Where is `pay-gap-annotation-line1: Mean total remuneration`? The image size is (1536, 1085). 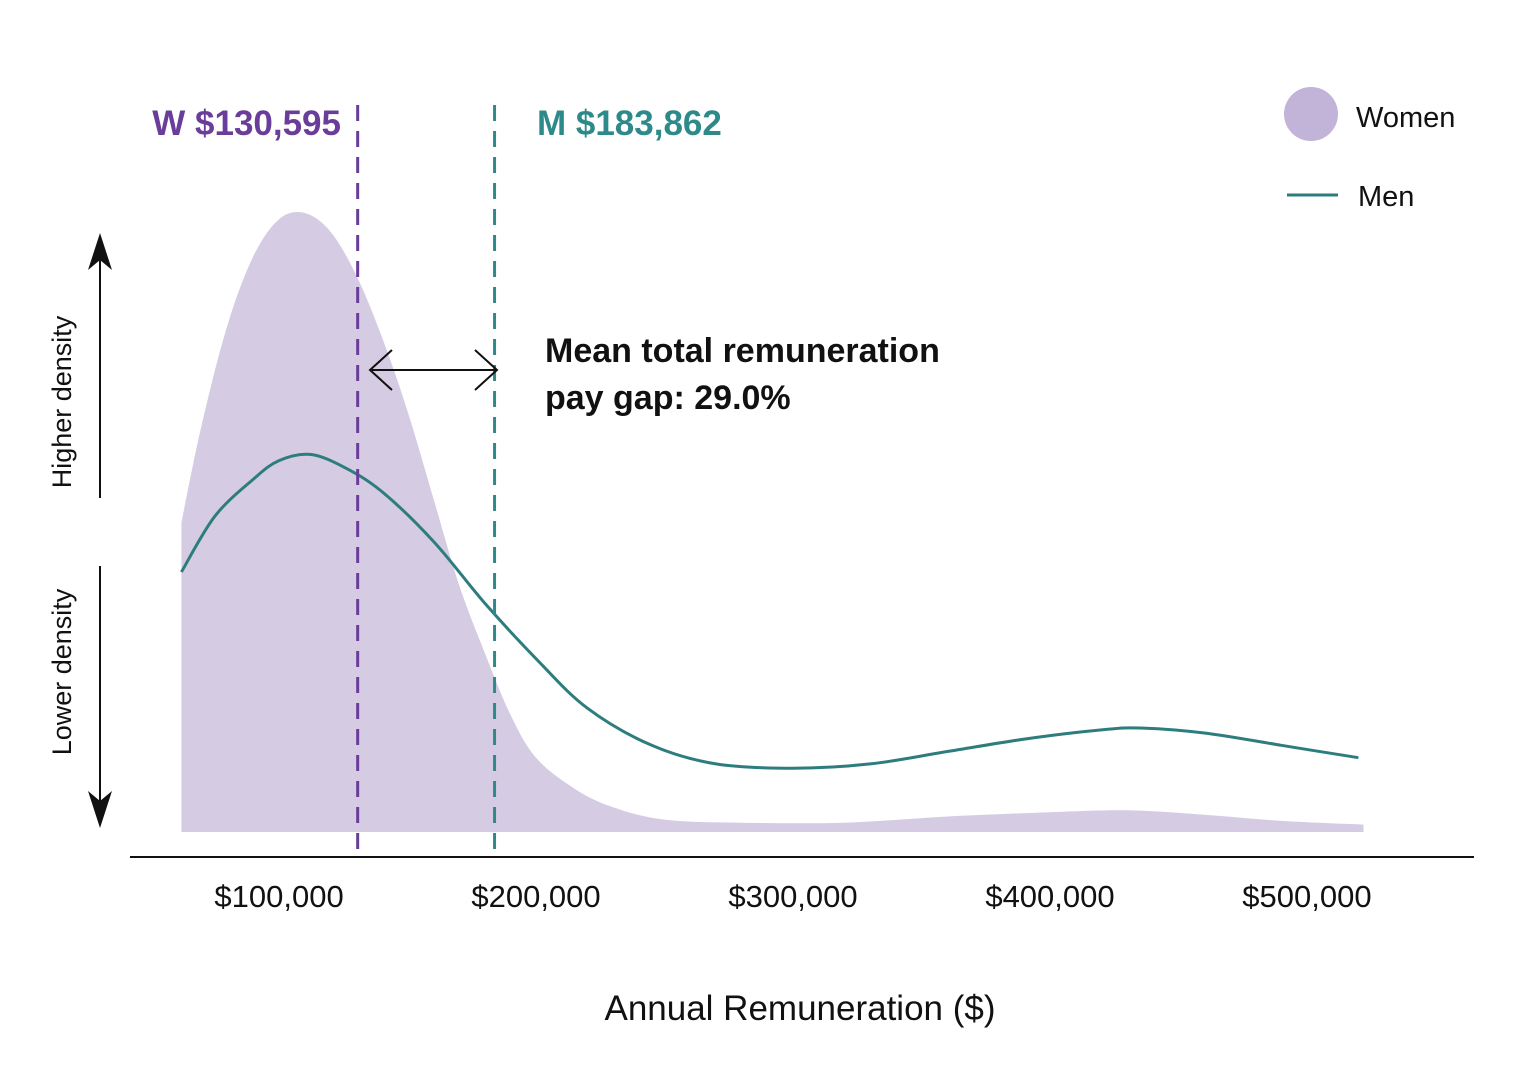 pay-gap-annotation-line1: Mean total remuneration is located at coordinates (742, 351).